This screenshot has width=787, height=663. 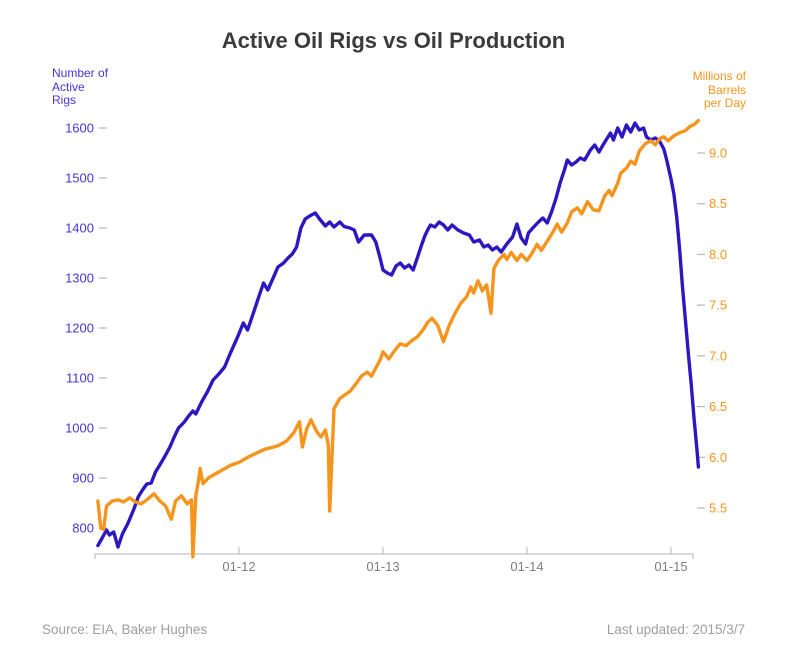 I want to click on right-tick-label: 6.5, so click(x=718, y=406).